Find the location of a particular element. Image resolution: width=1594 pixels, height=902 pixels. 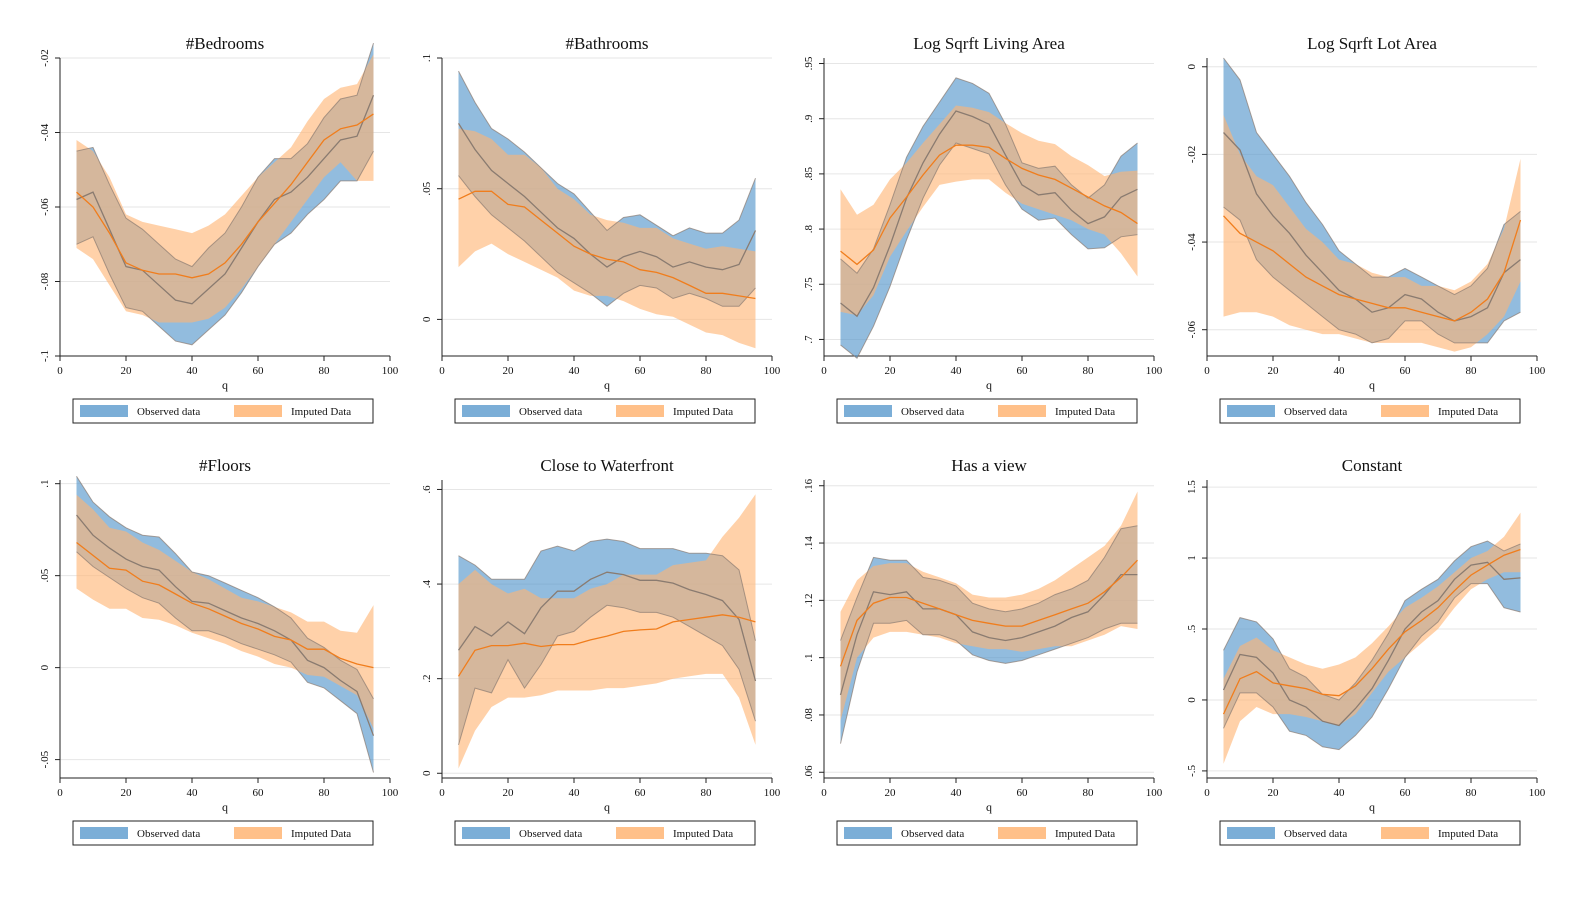

y-tick-label: .9 is located at coordinates (809, 118).